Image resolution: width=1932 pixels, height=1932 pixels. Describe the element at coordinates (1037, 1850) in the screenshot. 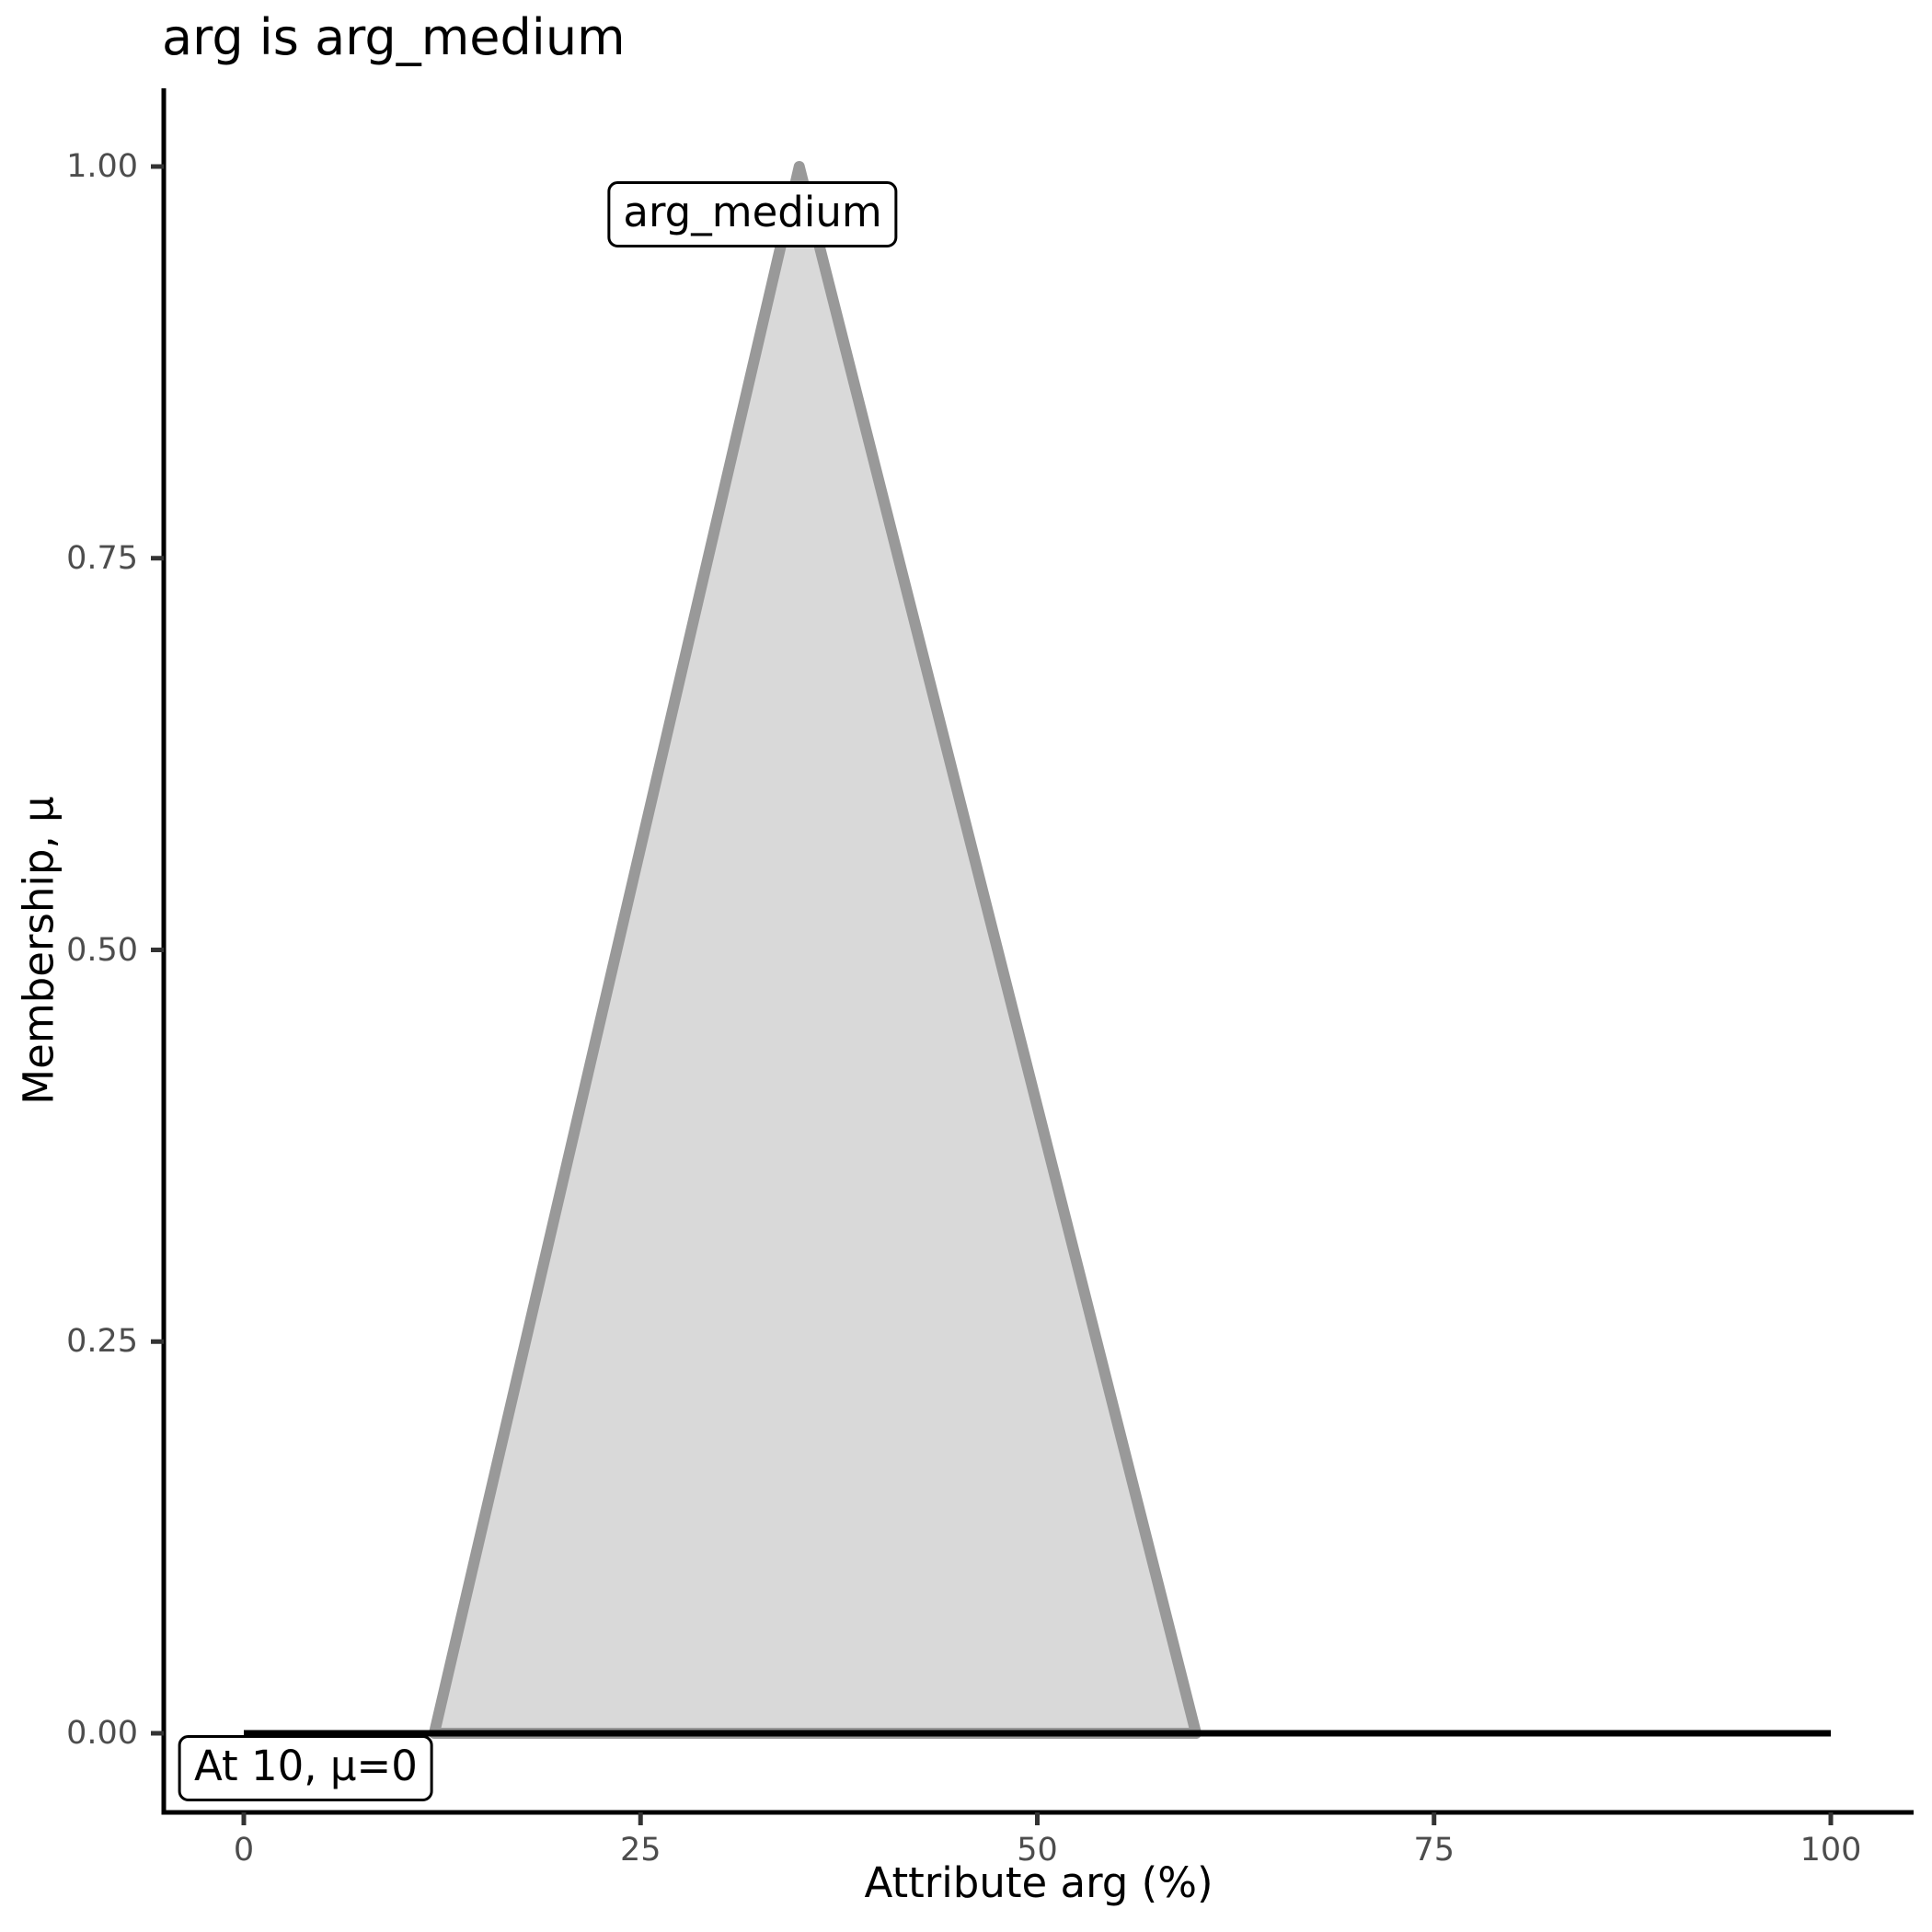

I see `x-tick-label: 50` at that location.